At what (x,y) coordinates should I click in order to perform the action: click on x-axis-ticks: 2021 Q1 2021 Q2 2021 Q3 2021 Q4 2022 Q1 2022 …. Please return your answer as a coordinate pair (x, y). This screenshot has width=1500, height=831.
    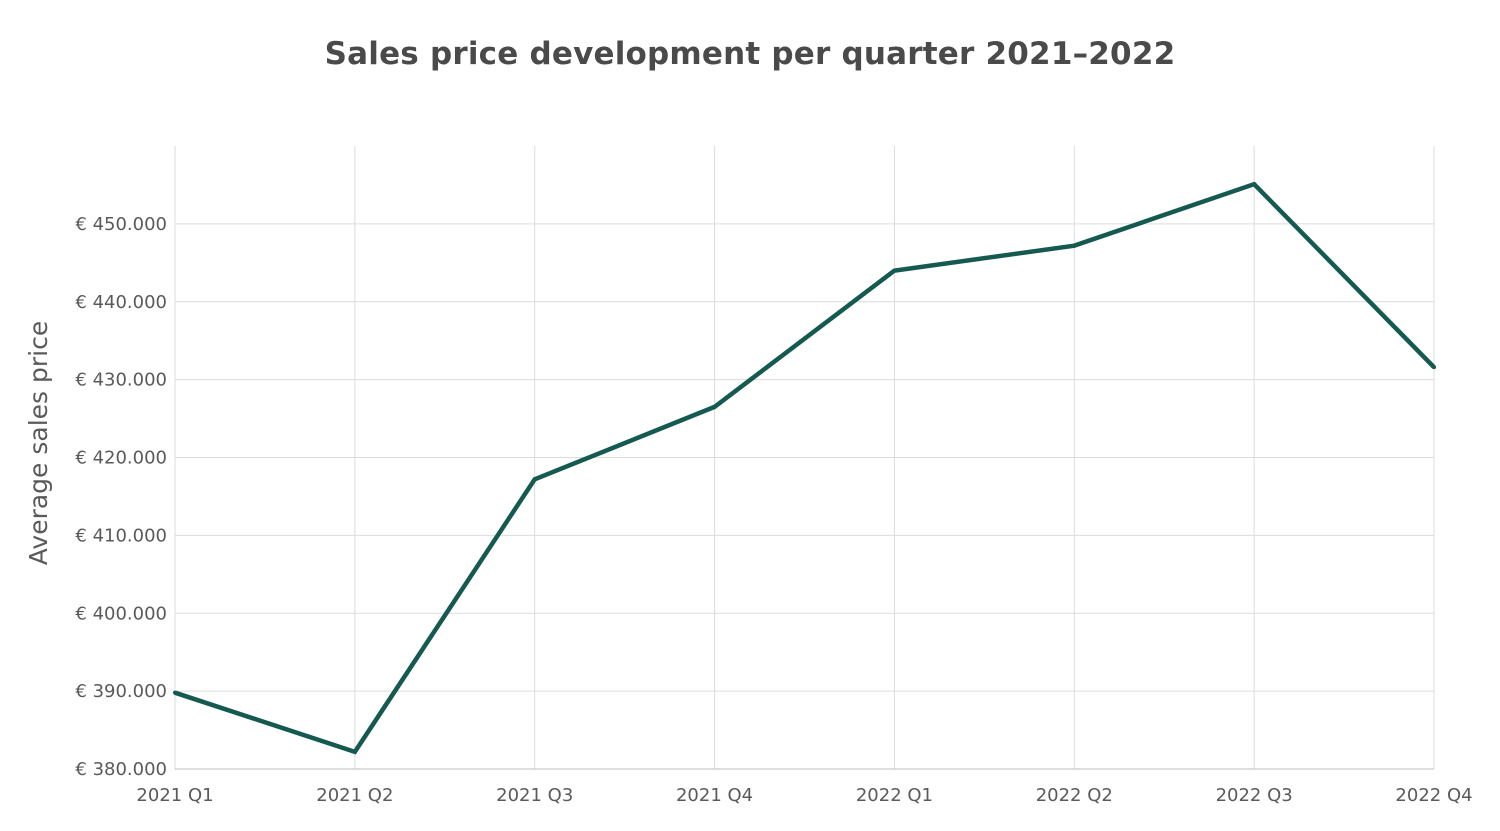
    Looking at the image, I should click on (804, 795).